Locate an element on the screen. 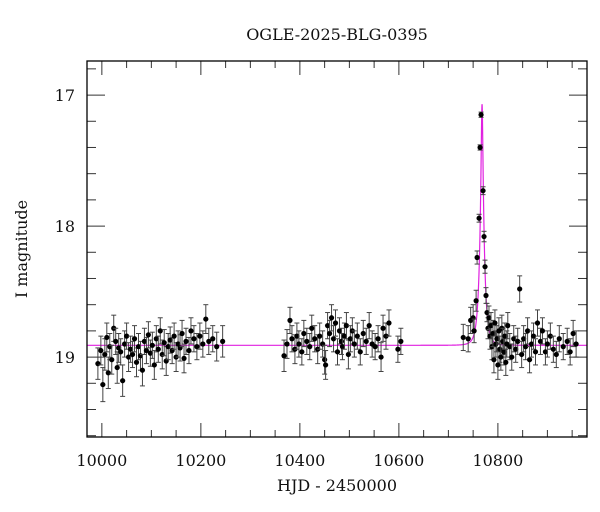 This screenshot has width=600, height=512. y-tick-label: 19 is located at coordinates (65, 357).